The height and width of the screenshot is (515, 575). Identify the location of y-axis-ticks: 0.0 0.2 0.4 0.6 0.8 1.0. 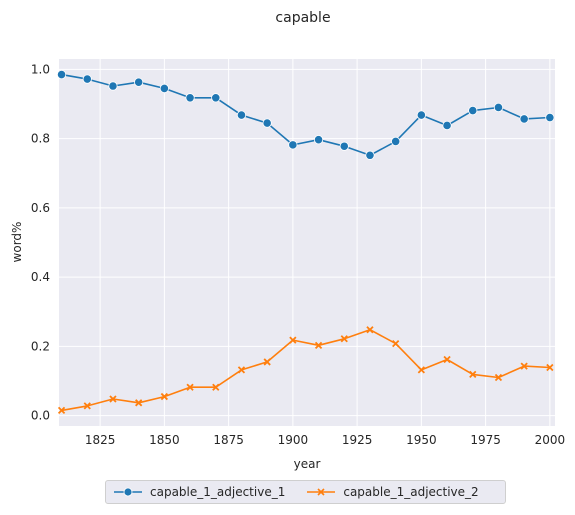
(40, 242).